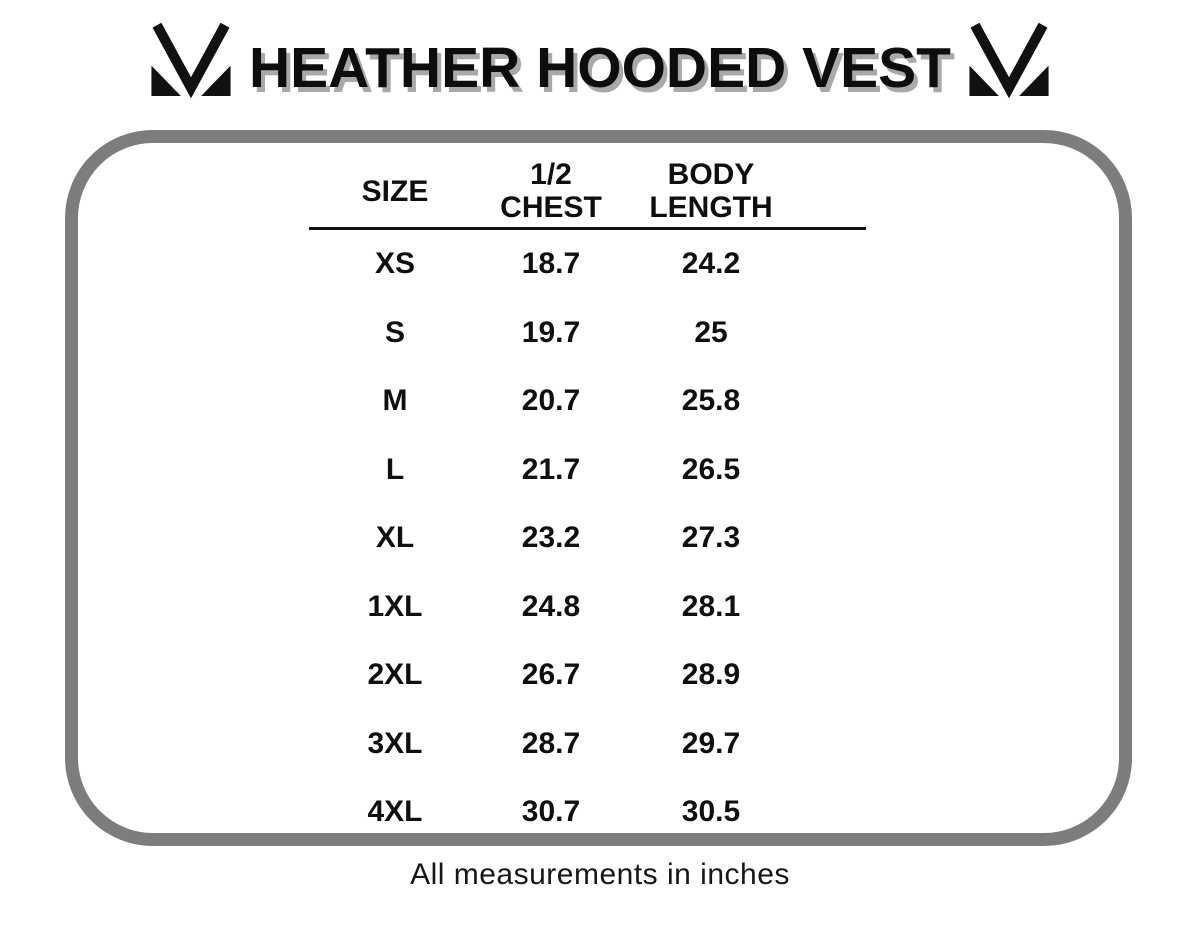 Image resolution: width=1200 pixels, height=927 pixels. I want to click on size-cell: 1XL, so click(395, 606).